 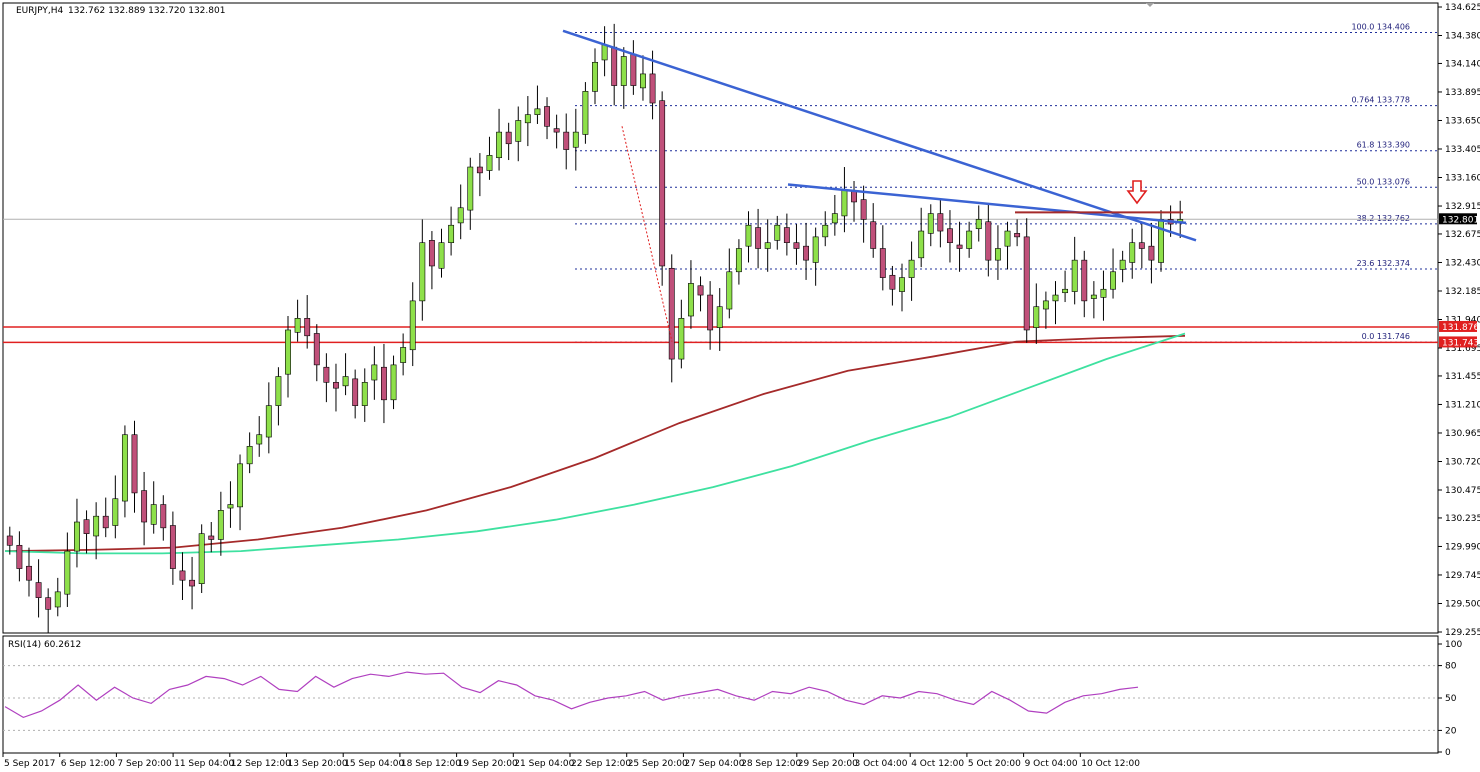 What do you see at coordinates (994, 764) in the screenshot?
I see `time-tick-label: 5 Oct 20:00` at bounding box center [994, 764].